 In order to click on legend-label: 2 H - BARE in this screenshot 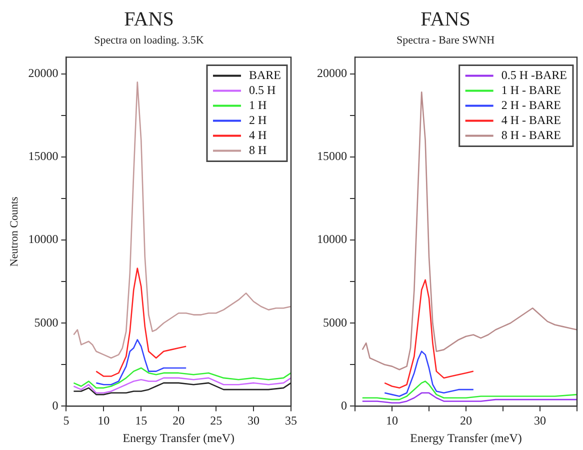, I will do `click(531, 105)`.